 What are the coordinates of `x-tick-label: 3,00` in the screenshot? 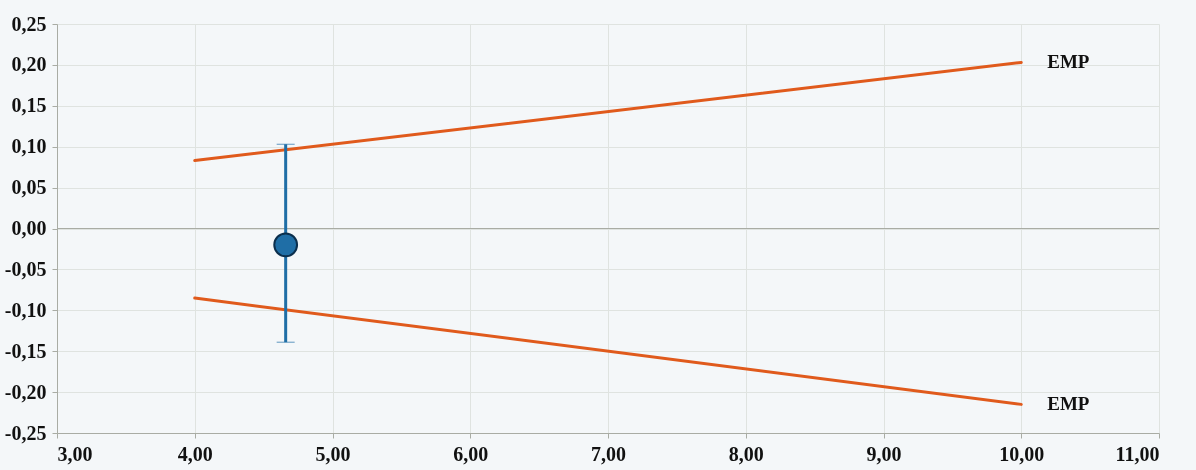 It's located at (75, 453).